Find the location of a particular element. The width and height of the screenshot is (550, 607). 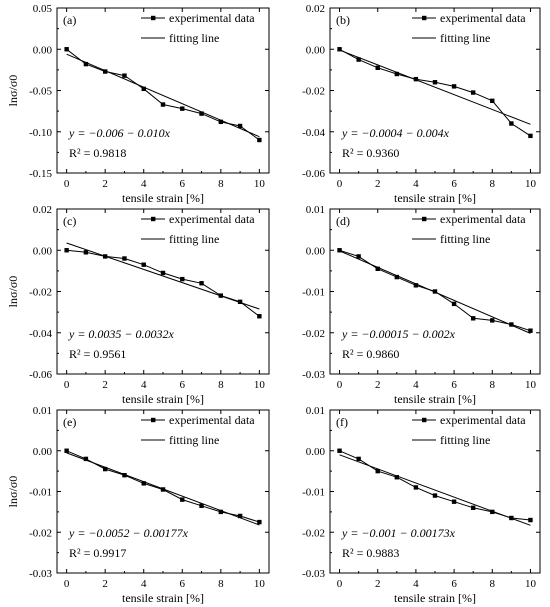

fitting-line is located at coordinates (435, 87).